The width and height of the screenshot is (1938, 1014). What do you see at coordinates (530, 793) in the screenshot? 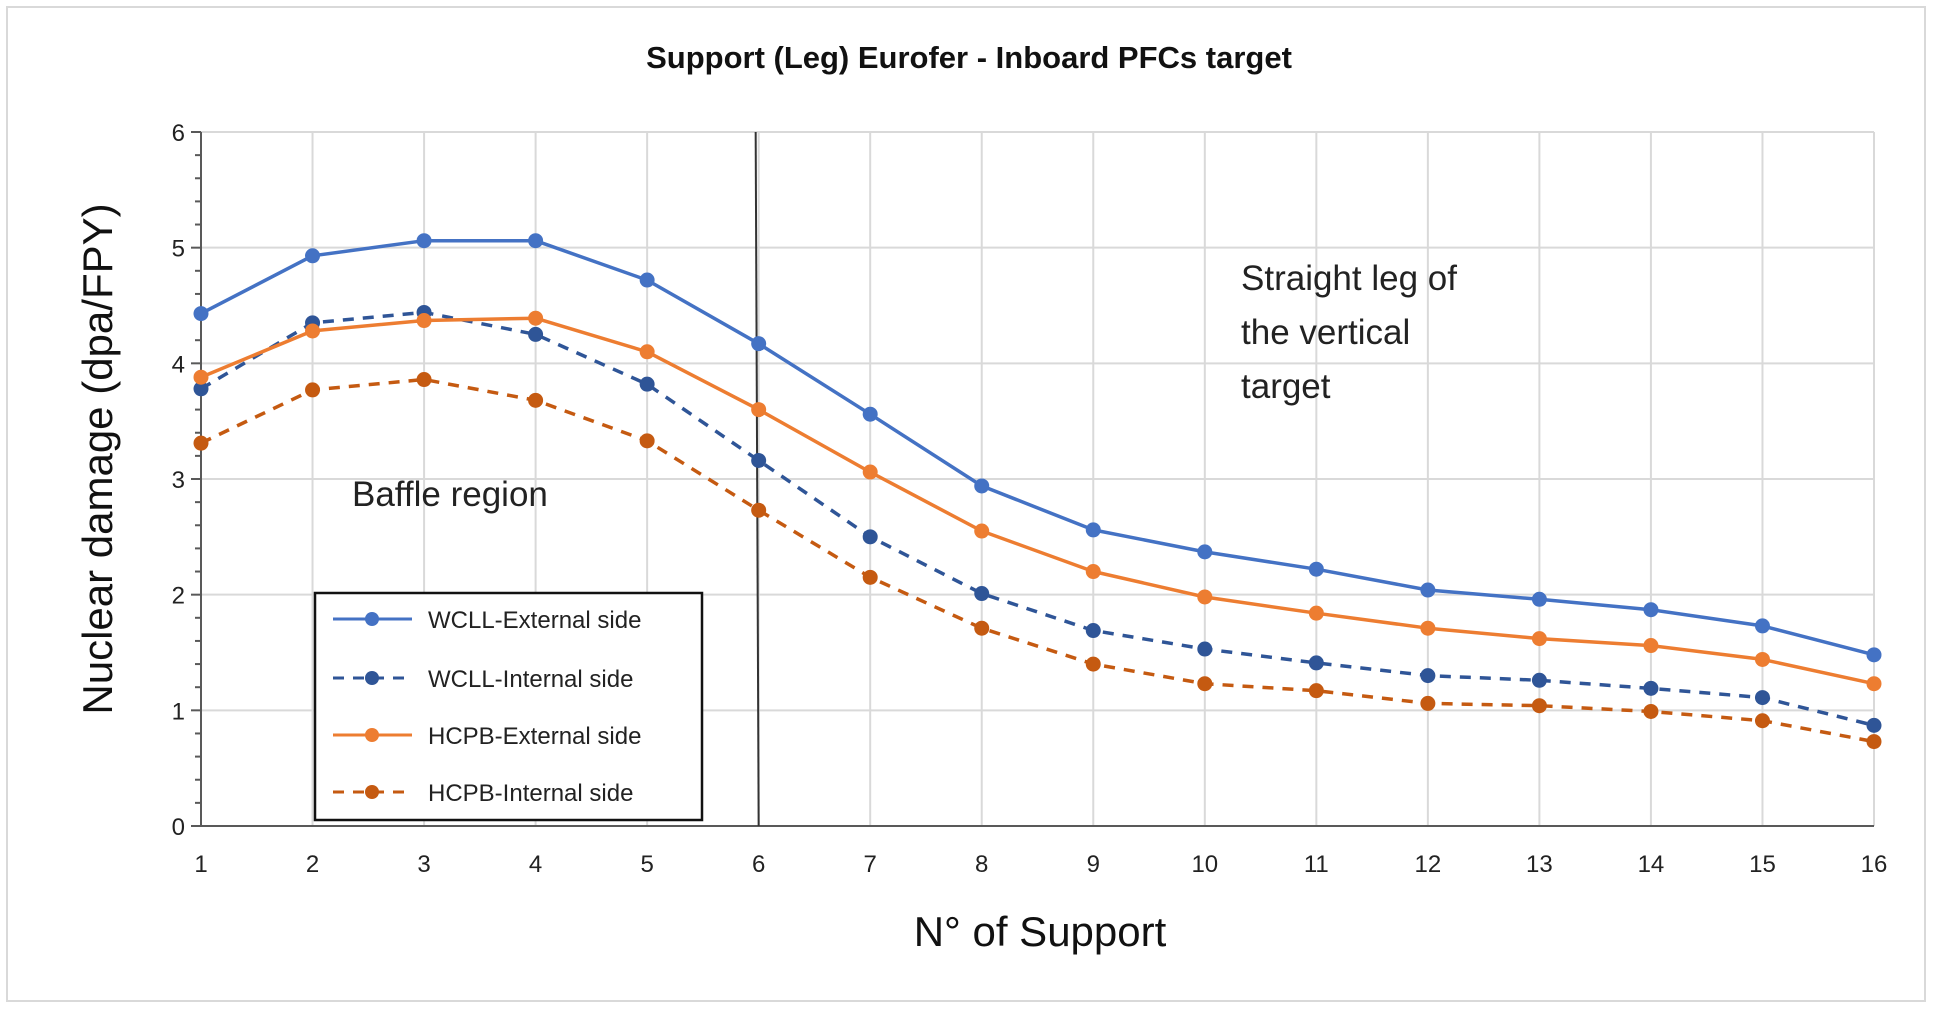
I see `legend-label: HCPB-Internal side` at bounding box center [530, 793].